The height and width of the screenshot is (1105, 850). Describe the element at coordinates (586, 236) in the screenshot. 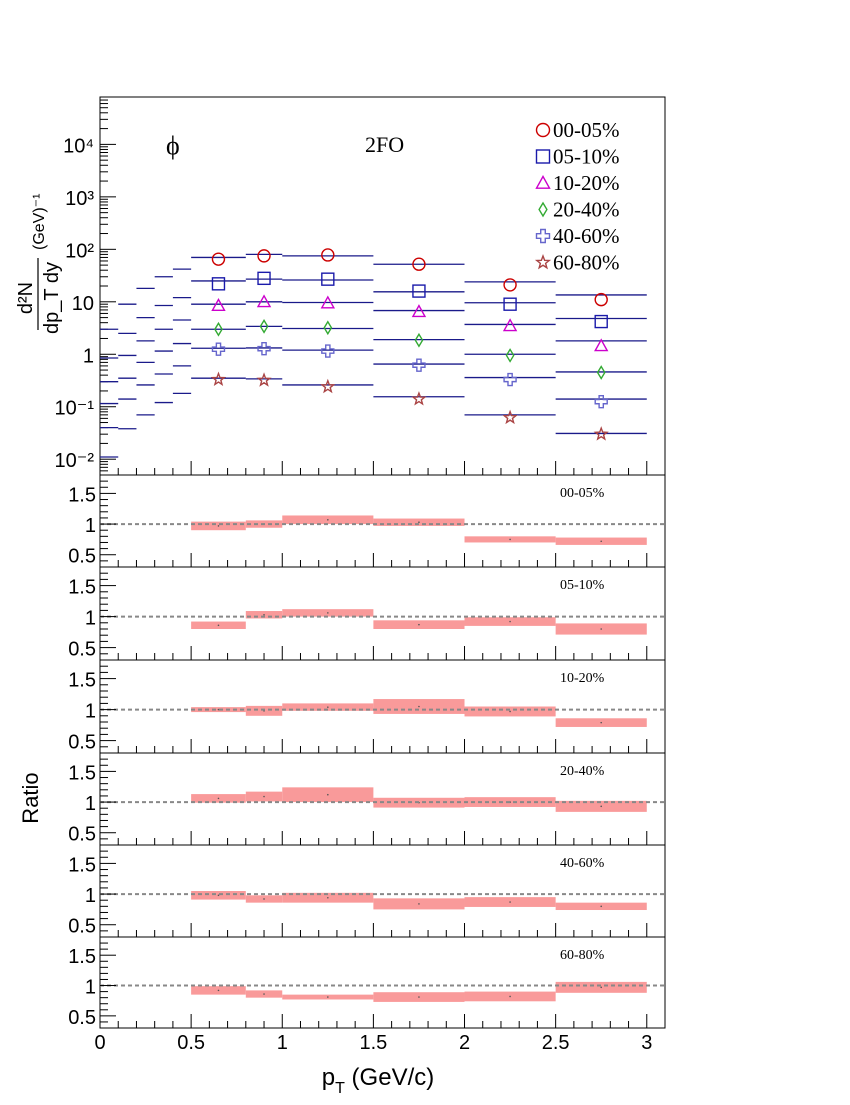

I see `legend-label: 40-60%` at that location.